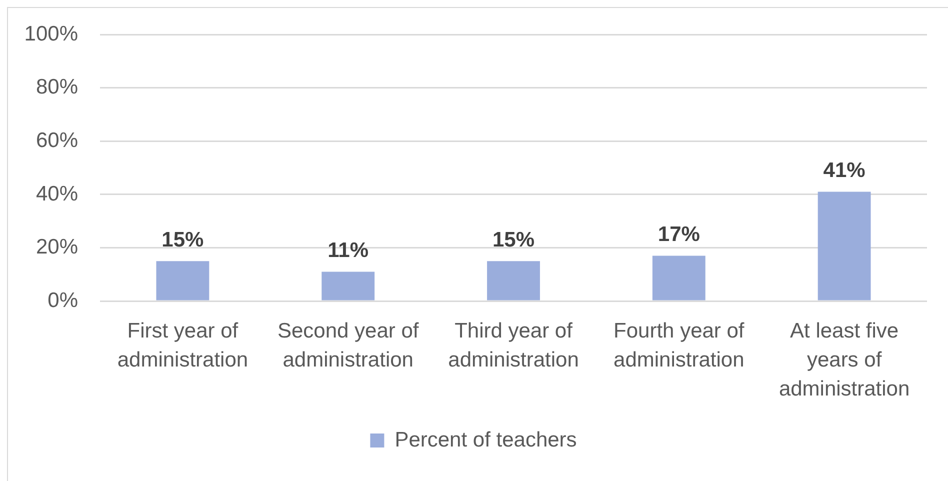 This screenshot has width=948, height=481. I want to click on y-tick-label: 80%, so click(57, 87).